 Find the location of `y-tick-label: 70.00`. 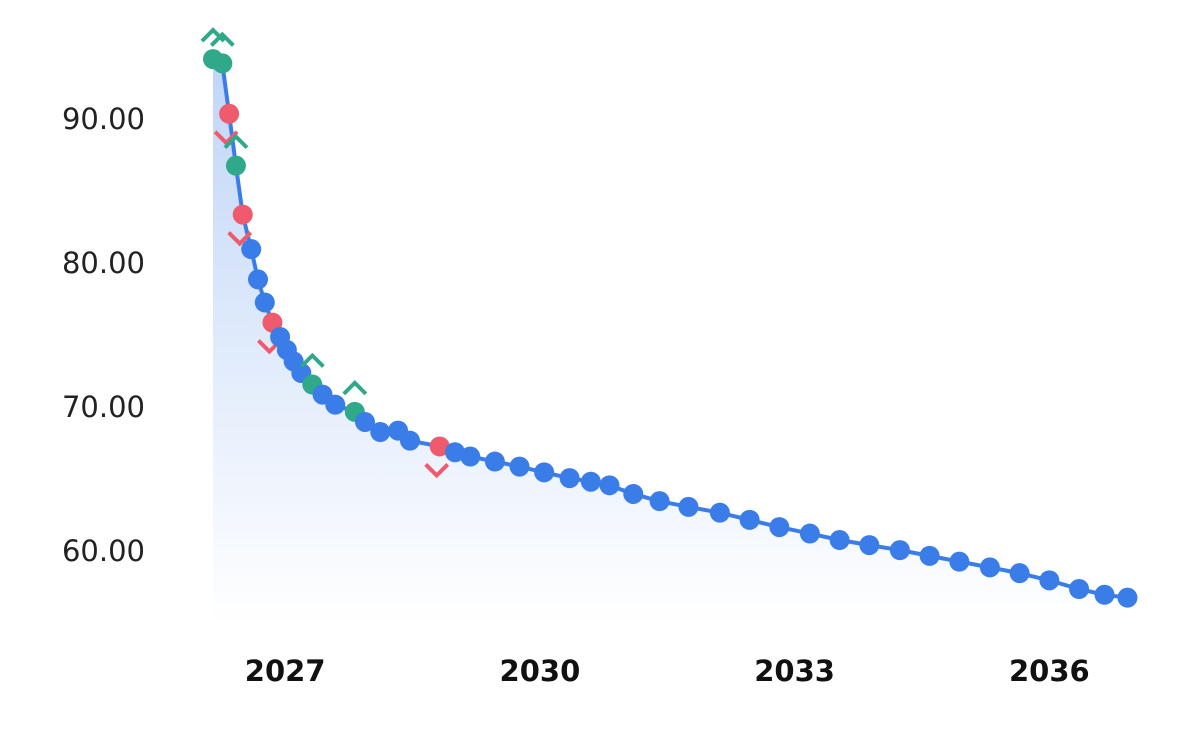

y-tick-label: 70.00 is located at coordinates (103, 407).